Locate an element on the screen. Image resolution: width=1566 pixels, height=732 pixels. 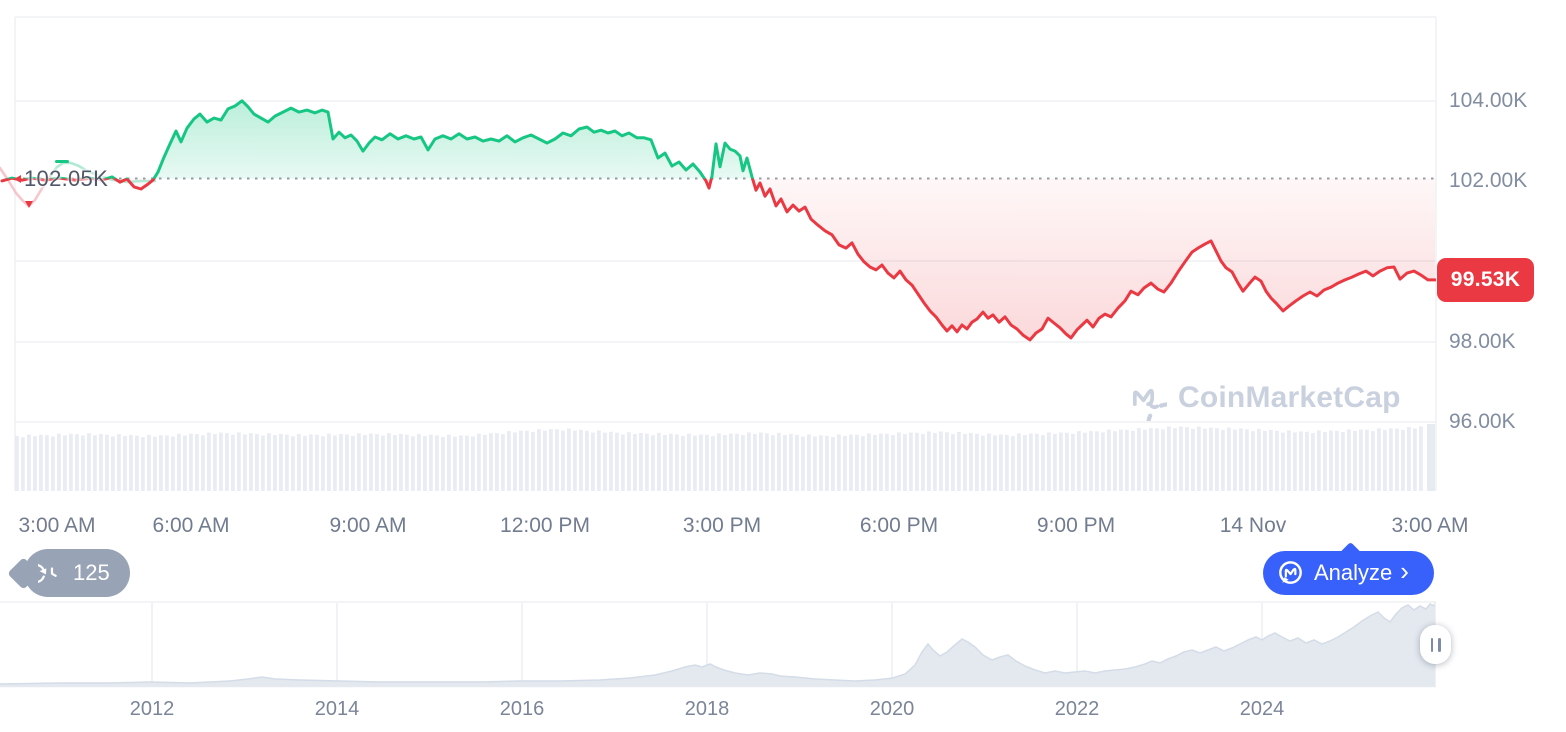
minimap-line is located at coordinates (718, 644).